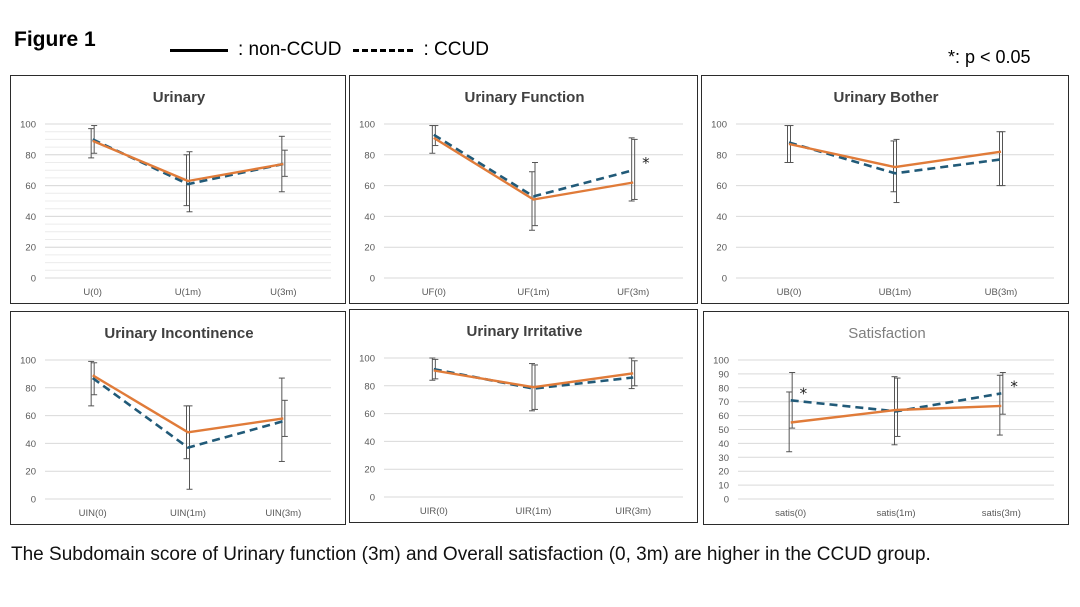 This screenshot has width=1080, height=607. Describe the element at coordinates (525, 331) in the screenshot. I see `chart-title: Urinary Irritative` at that location.